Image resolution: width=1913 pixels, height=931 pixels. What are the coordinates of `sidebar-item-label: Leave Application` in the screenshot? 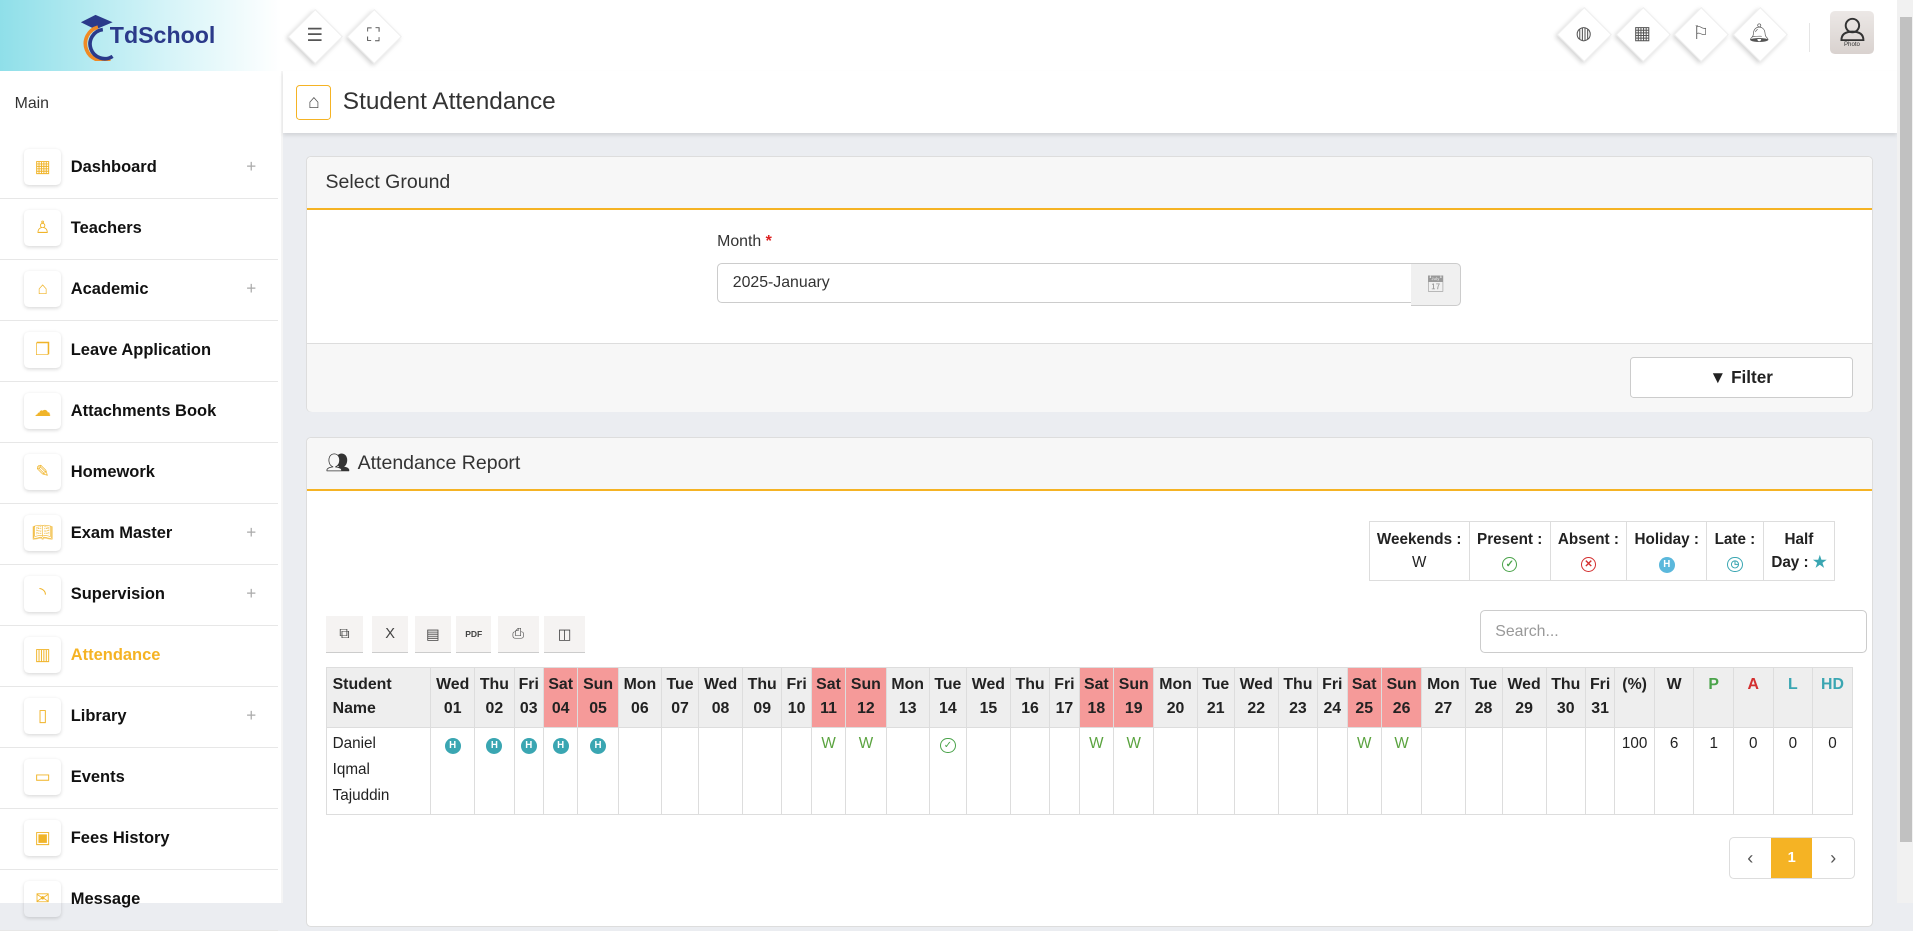 It's located at (141, 349).